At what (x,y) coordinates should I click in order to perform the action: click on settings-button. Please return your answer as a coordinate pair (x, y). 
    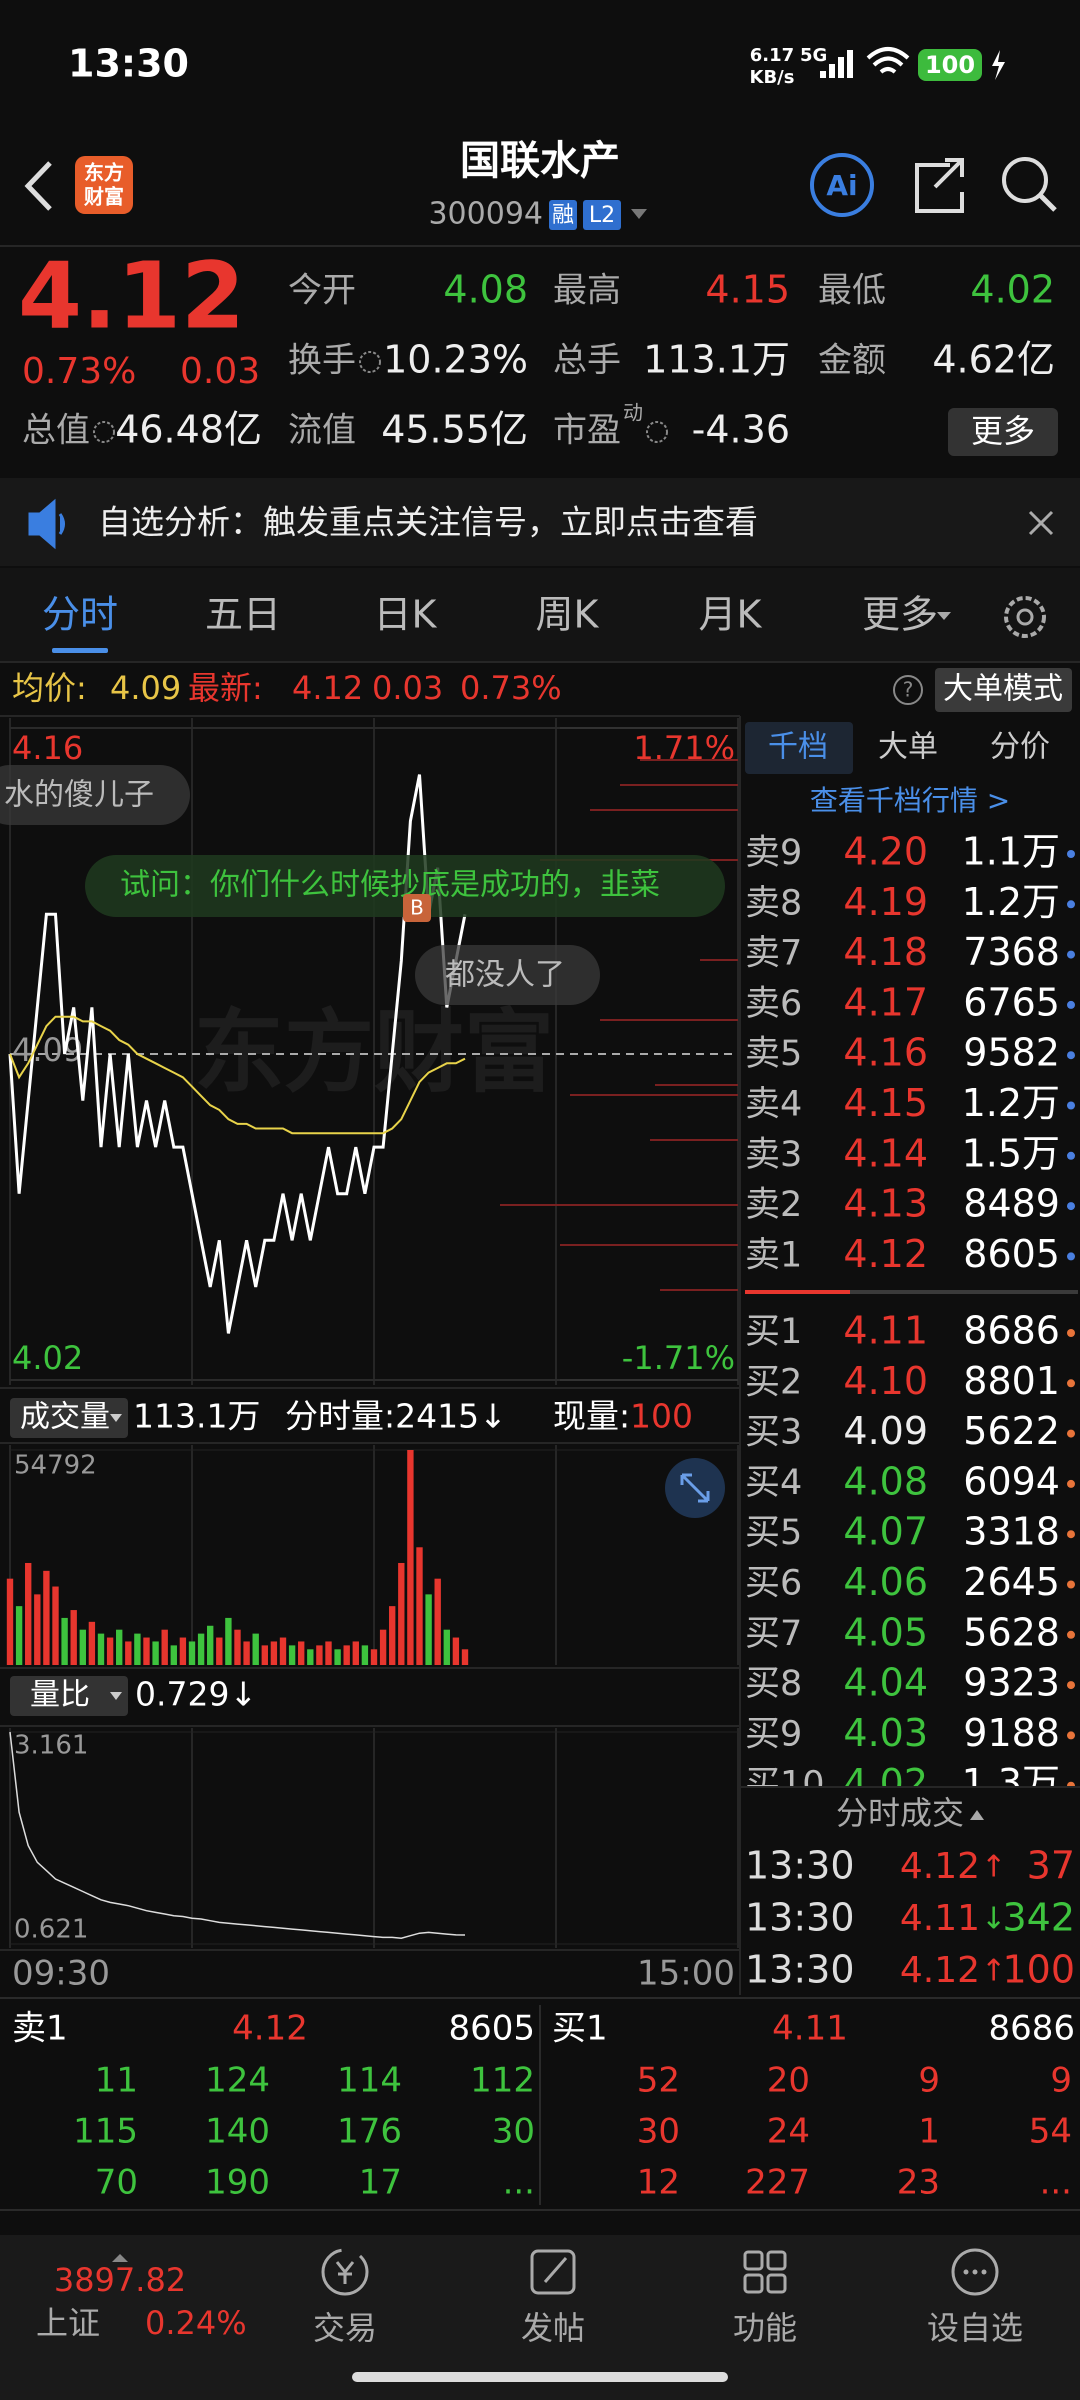
    Looking at the image, I should click on (1025, 617).